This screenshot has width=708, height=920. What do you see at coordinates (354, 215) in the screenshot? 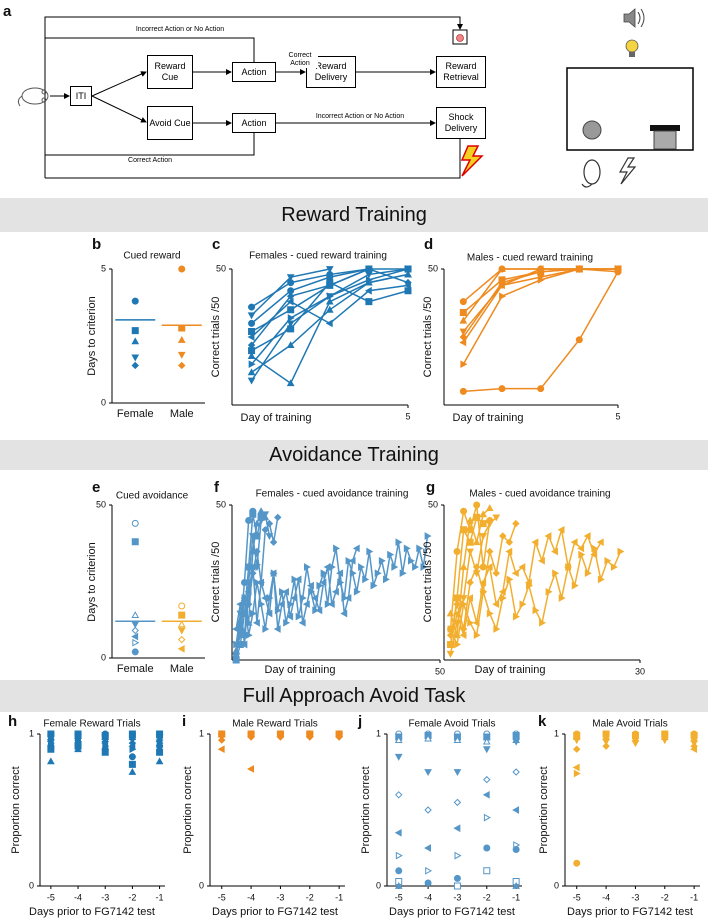
I see `section-header: Reward Training` at bounding box center [354, 215].